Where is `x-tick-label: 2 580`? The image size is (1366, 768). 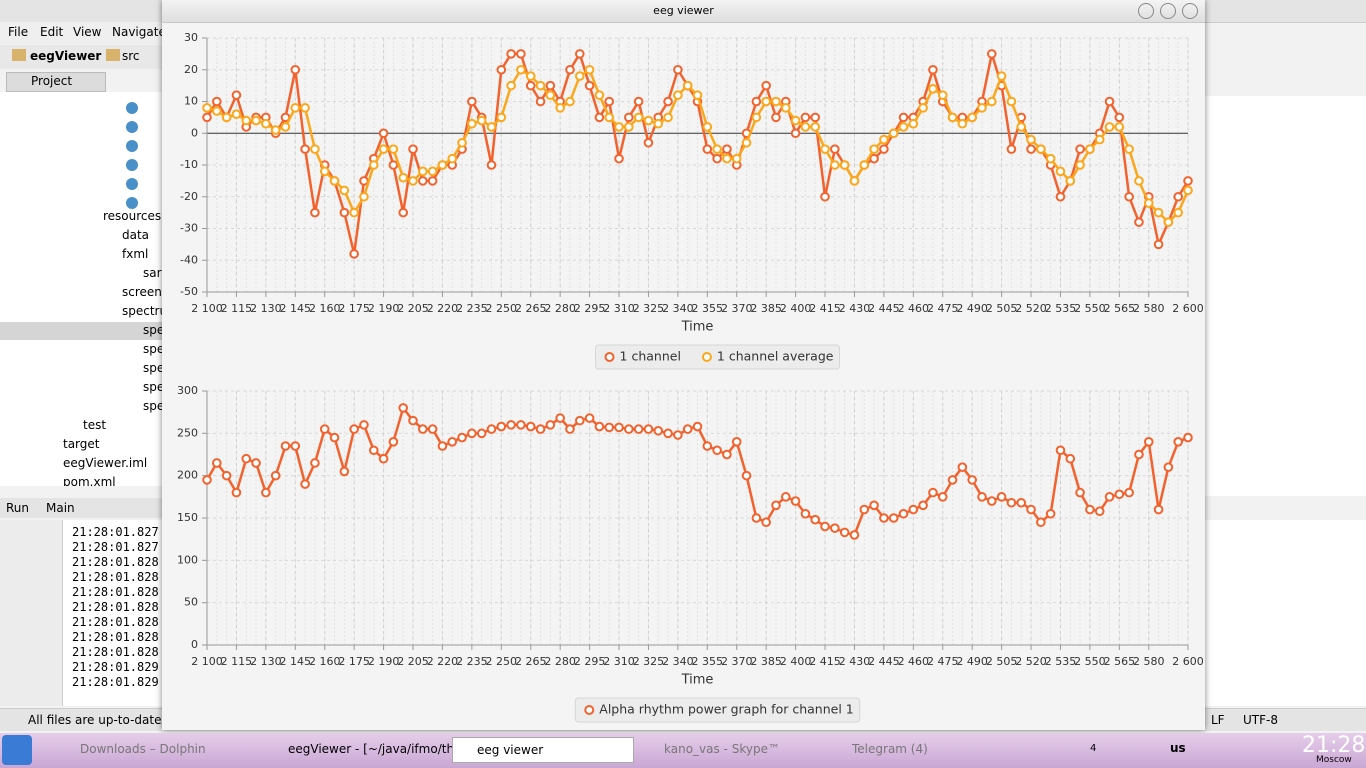 x-tick-label: 2 580 is located at coordinates (1149, 661).